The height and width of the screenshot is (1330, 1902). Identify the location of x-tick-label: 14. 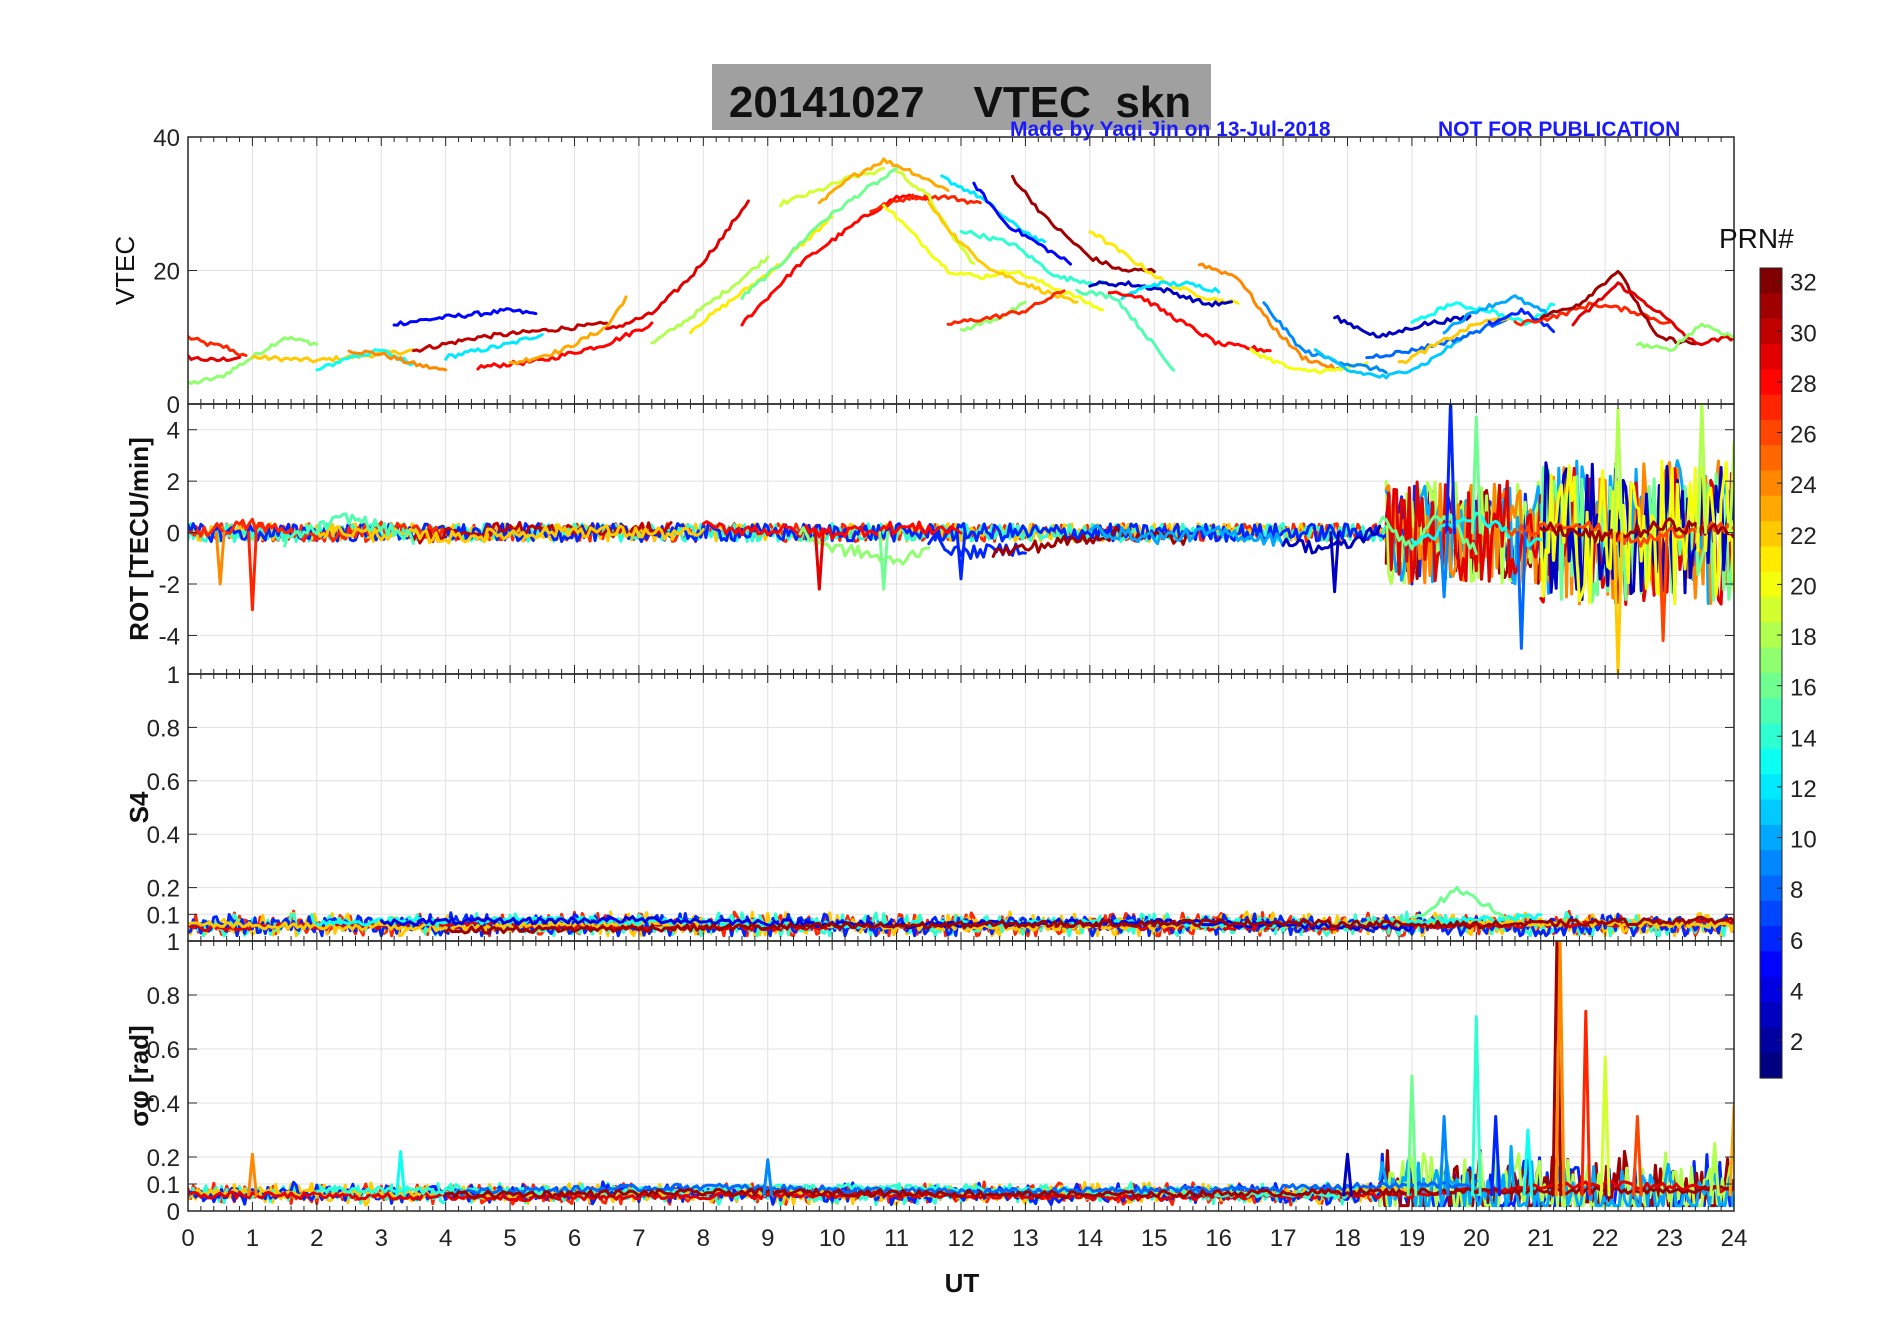
(1089, 1238).